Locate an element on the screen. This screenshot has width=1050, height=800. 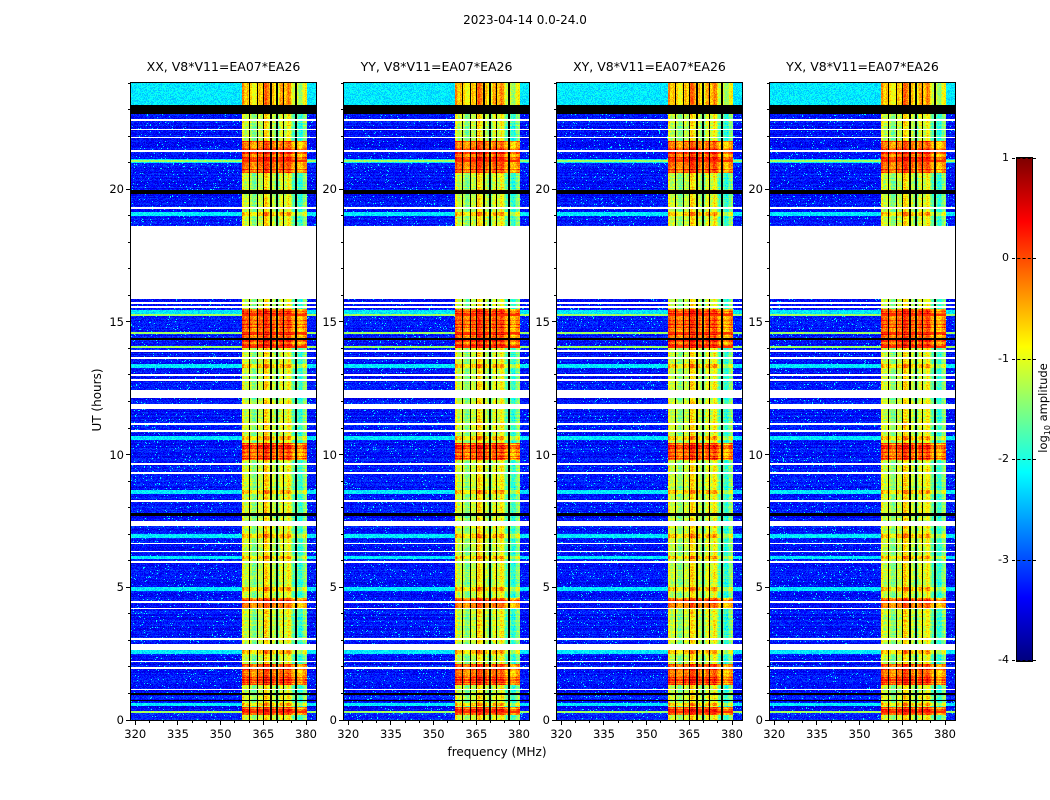
panel-title-xy: XY, V8*V11=EA07*EA26 is located at coordinates (649, 66).